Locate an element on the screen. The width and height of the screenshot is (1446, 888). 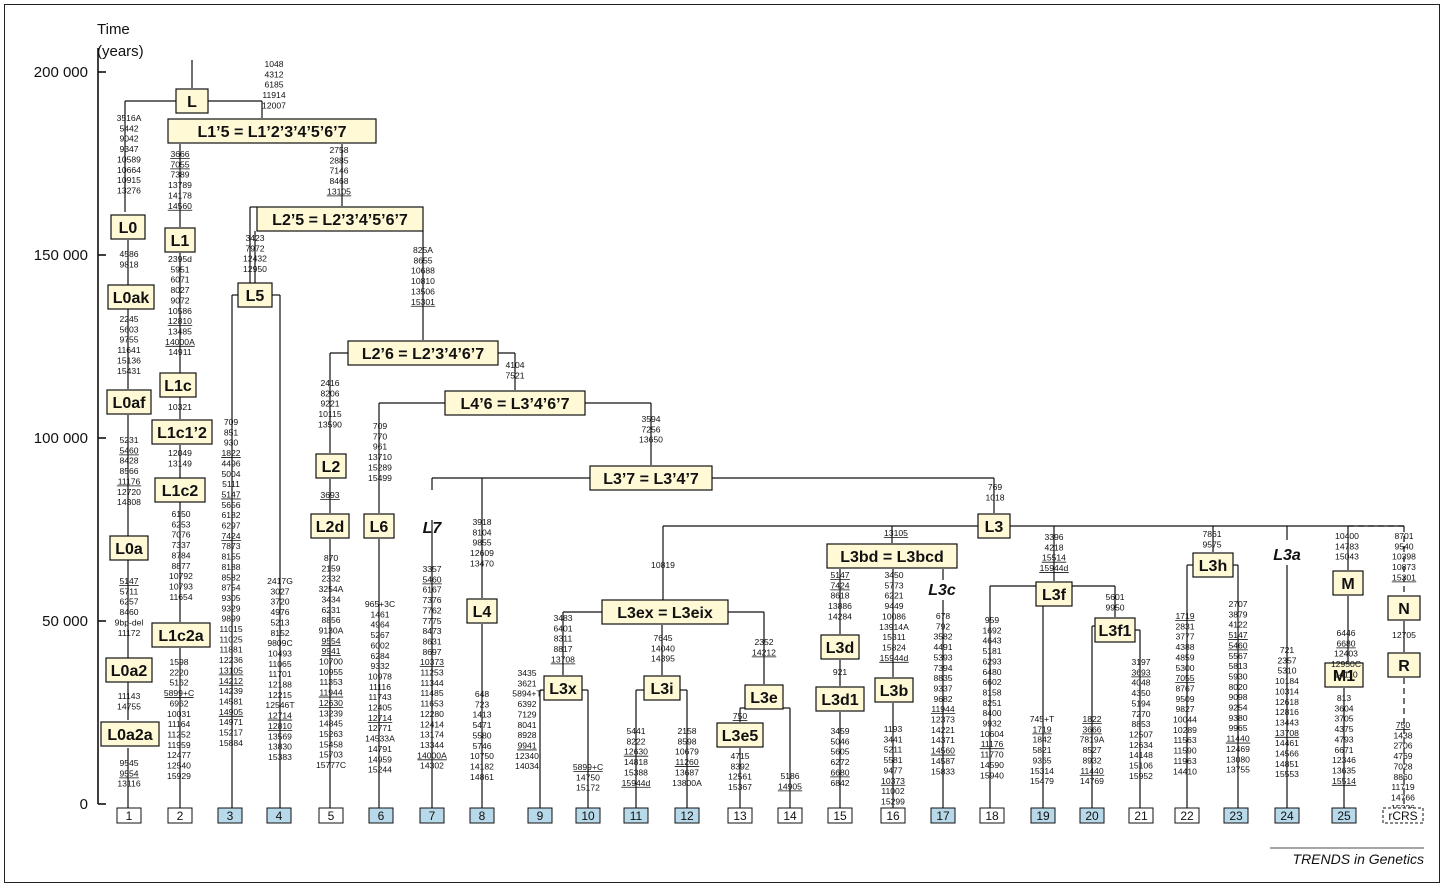
mutation-label: 14590 is located at coordinates (992, 765).